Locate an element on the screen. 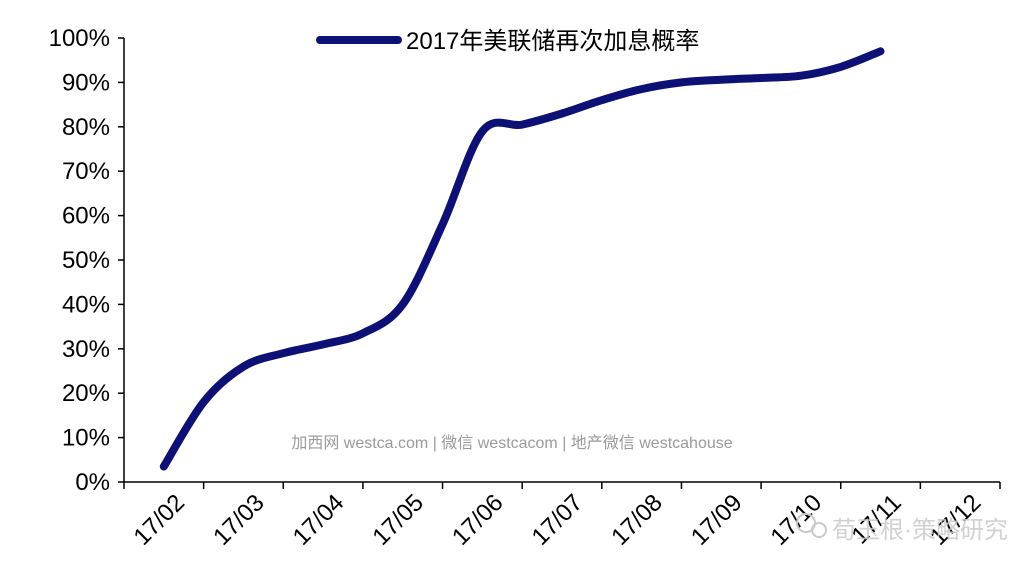 The height and width of the screenshot is (575, 1024). x-tick-label: 17/03 is located at coordinates (239, 520).